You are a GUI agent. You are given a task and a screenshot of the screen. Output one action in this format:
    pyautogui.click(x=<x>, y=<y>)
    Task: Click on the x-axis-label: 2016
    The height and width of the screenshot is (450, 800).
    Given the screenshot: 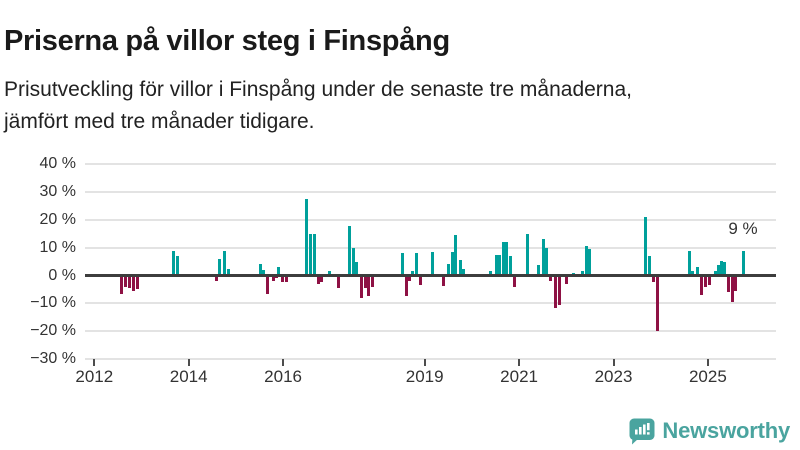 What is the action you would take?
    pyautogui.click(x=283, y=376)
    